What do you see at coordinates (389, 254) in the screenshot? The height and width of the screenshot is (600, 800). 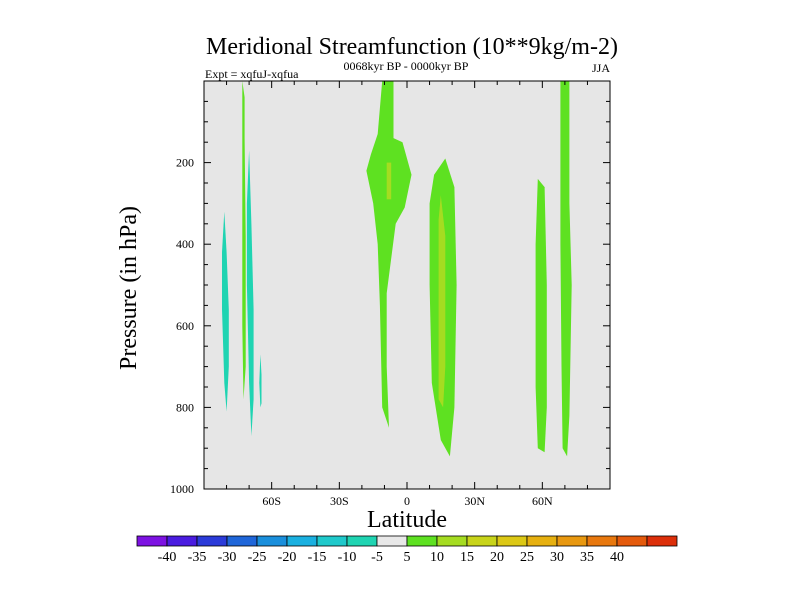 I see `region-eq-green` at bounding box center [389, 254].